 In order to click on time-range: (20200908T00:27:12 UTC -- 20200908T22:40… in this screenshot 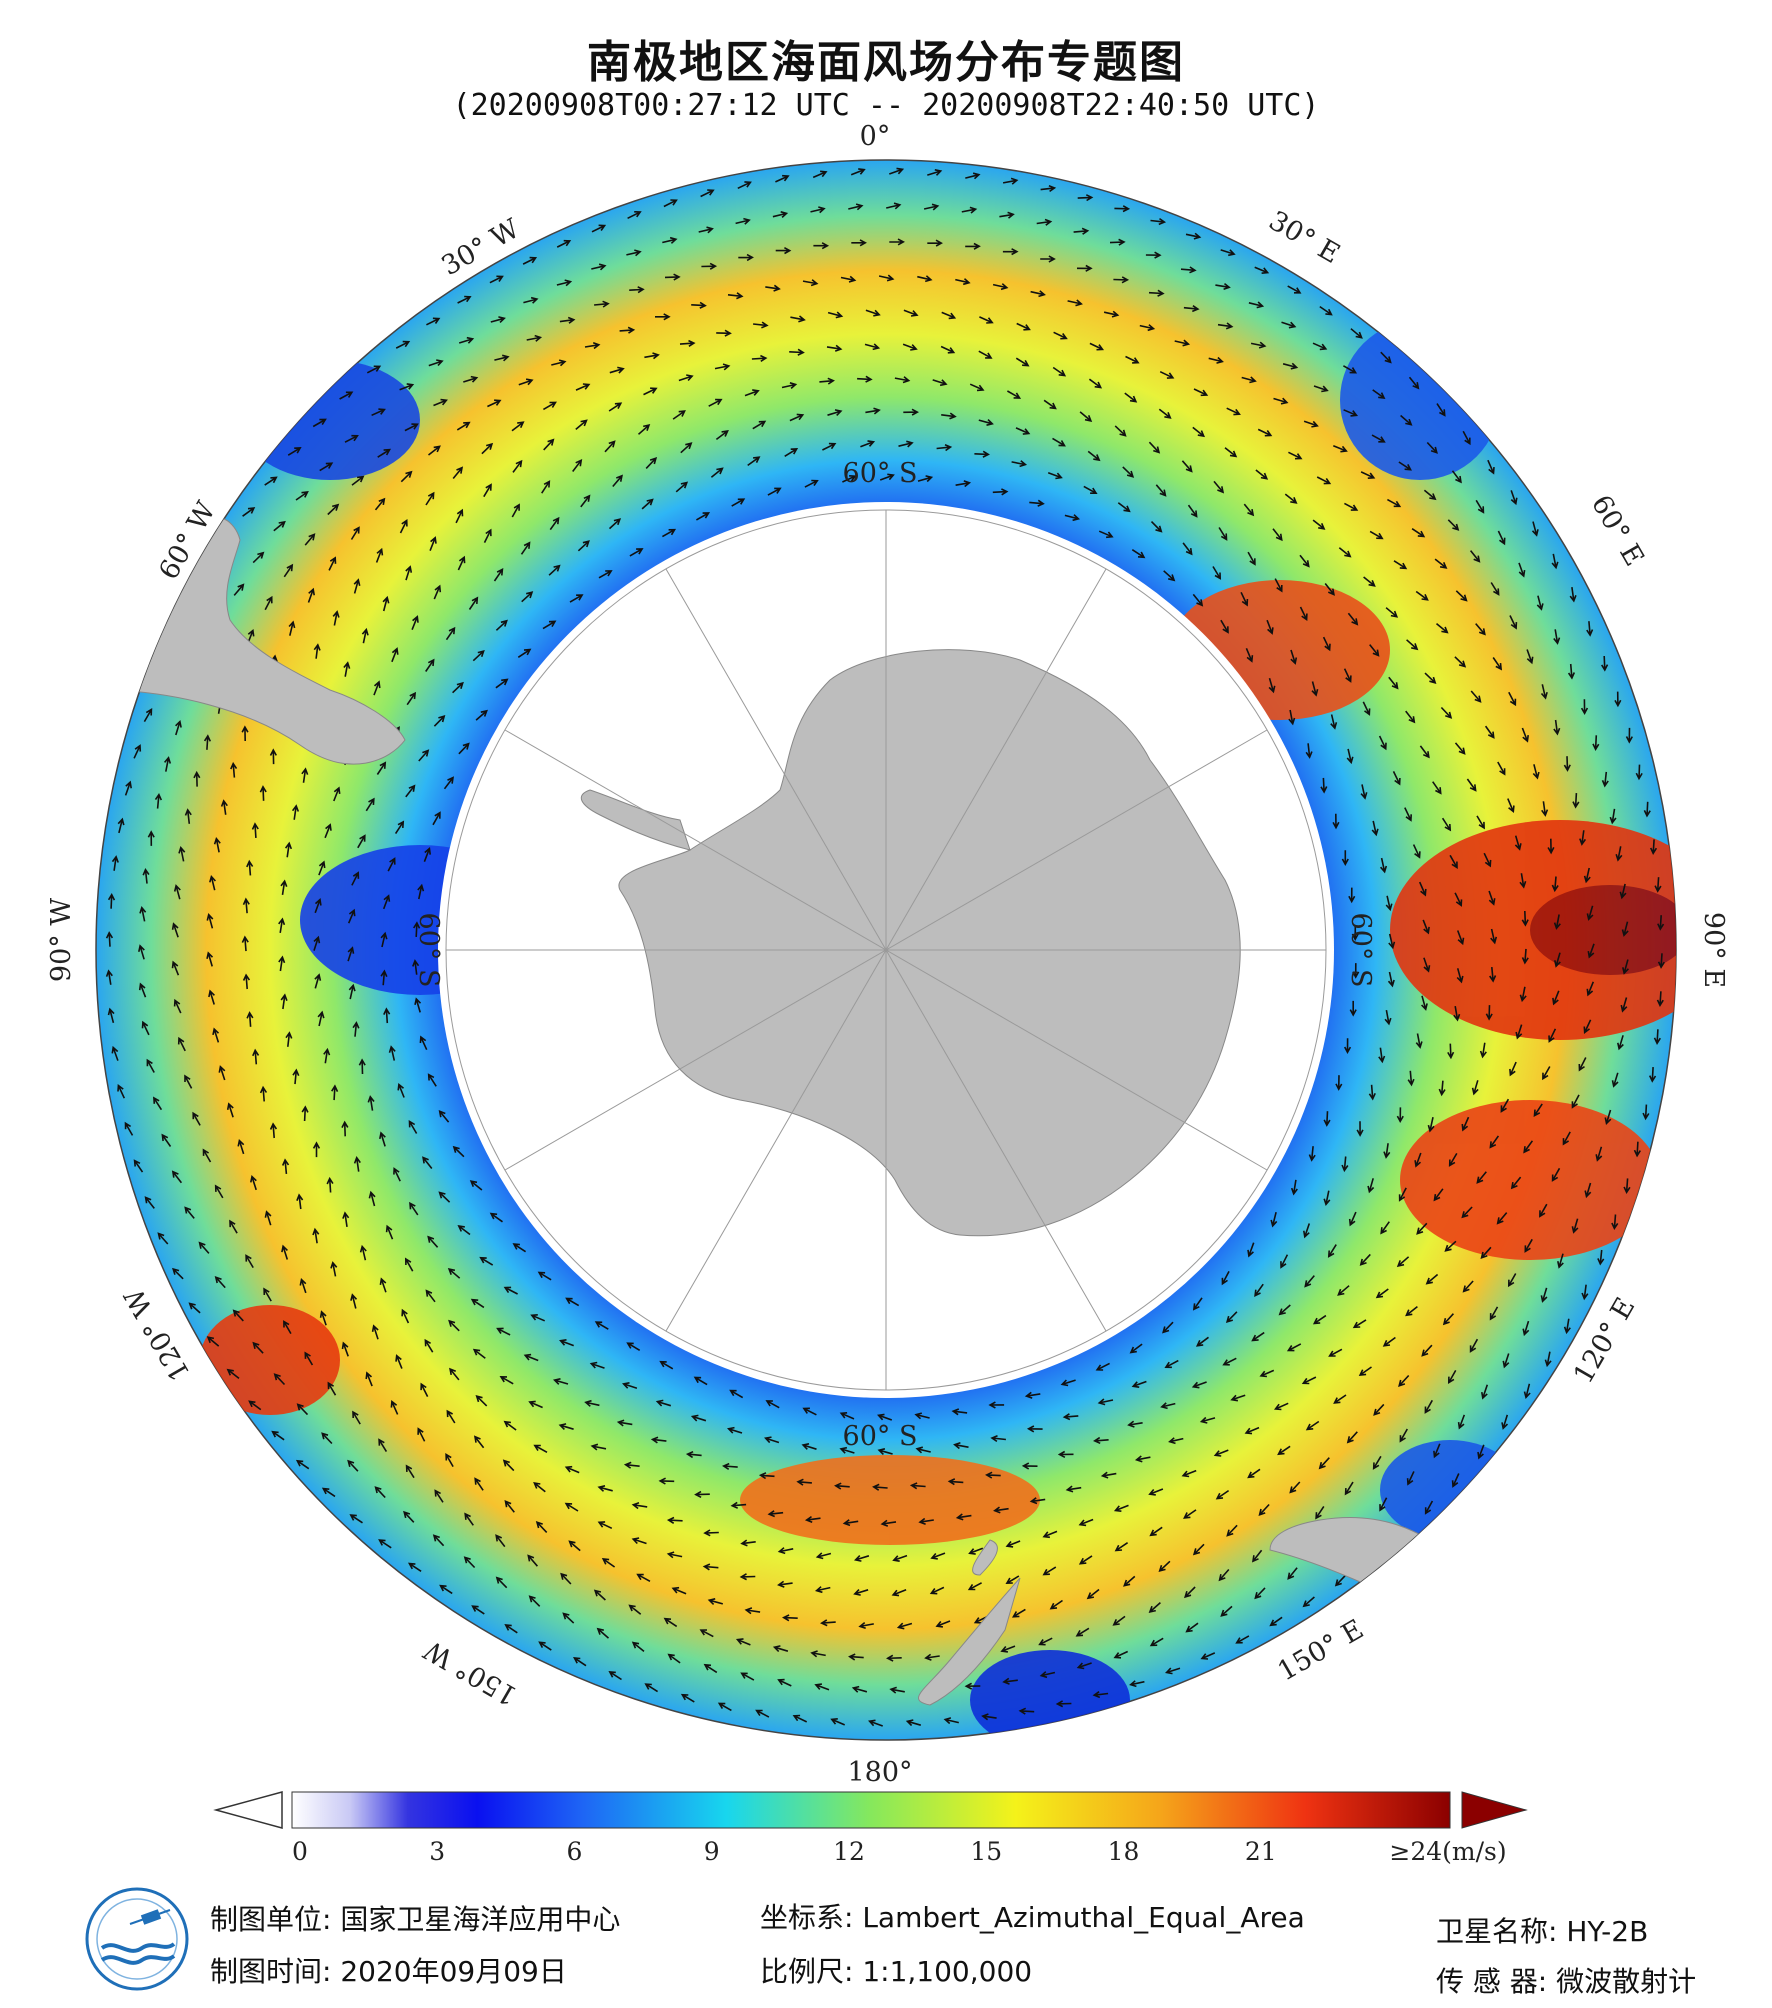, I will do `click(886, 105)`.